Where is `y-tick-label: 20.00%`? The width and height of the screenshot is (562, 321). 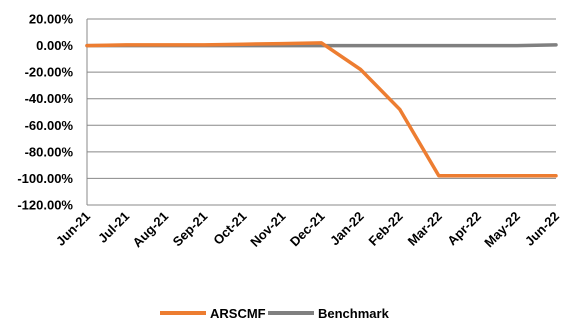 y-tick-label: 20.00% is located at coordinates (51, 19).